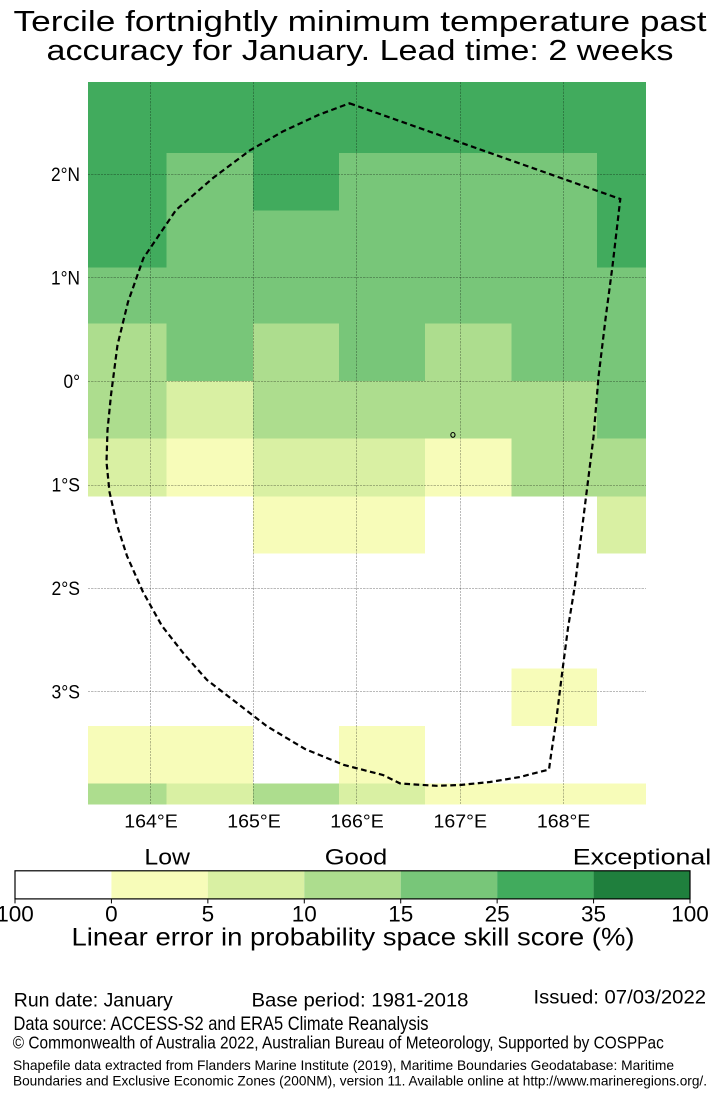 This screenshot has height=1095, width=720. I want to click on svg-text: 35, so click(593, 913).